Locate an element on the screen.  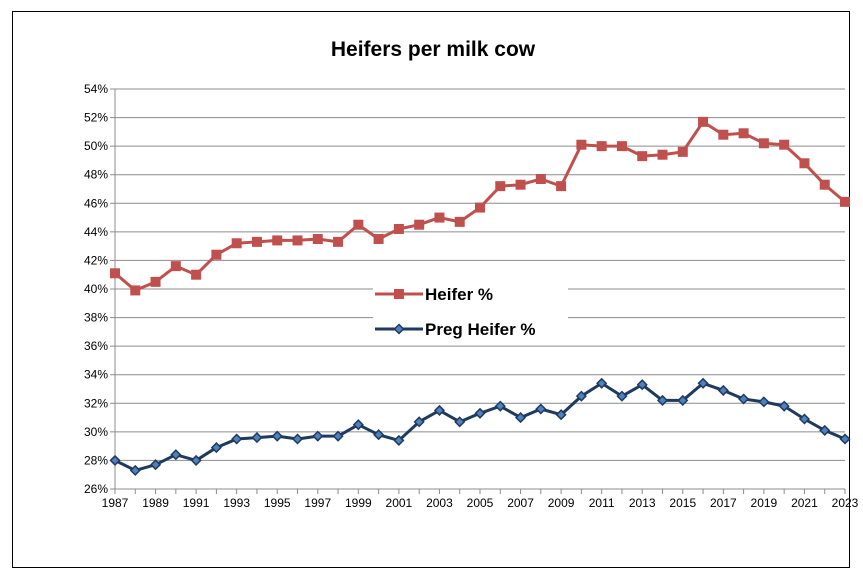
x-tick-label: 2011 is located at coordinates (602, 503).